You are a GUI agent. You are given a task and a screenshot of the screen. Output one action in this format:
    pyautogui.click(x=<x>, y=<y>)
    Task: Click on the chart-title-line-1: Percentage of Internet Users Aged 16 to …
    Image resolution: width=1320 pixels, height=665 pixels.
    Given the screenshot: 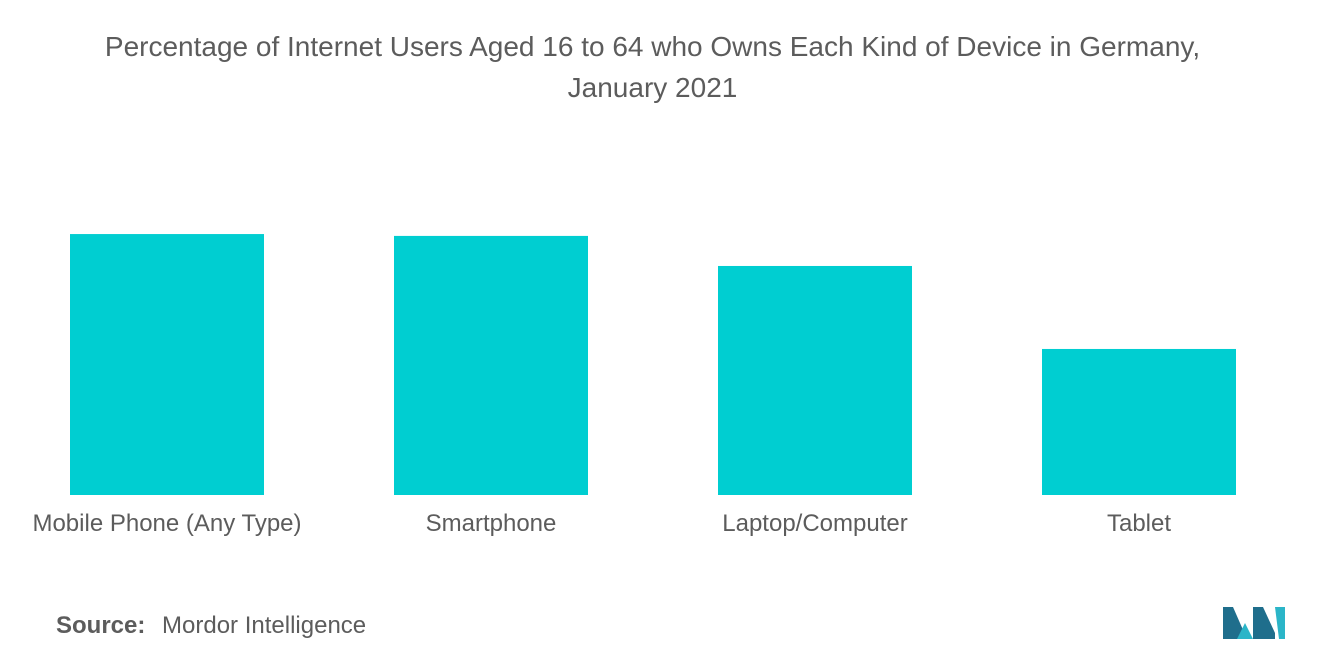 What is the action you would take?
    pyautogui.click(x=652, y=46)
    